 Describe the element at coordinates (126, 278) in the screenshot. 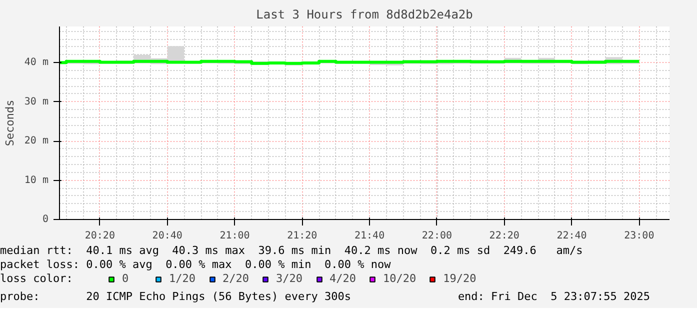

I see `legend-label: 0` at that location.